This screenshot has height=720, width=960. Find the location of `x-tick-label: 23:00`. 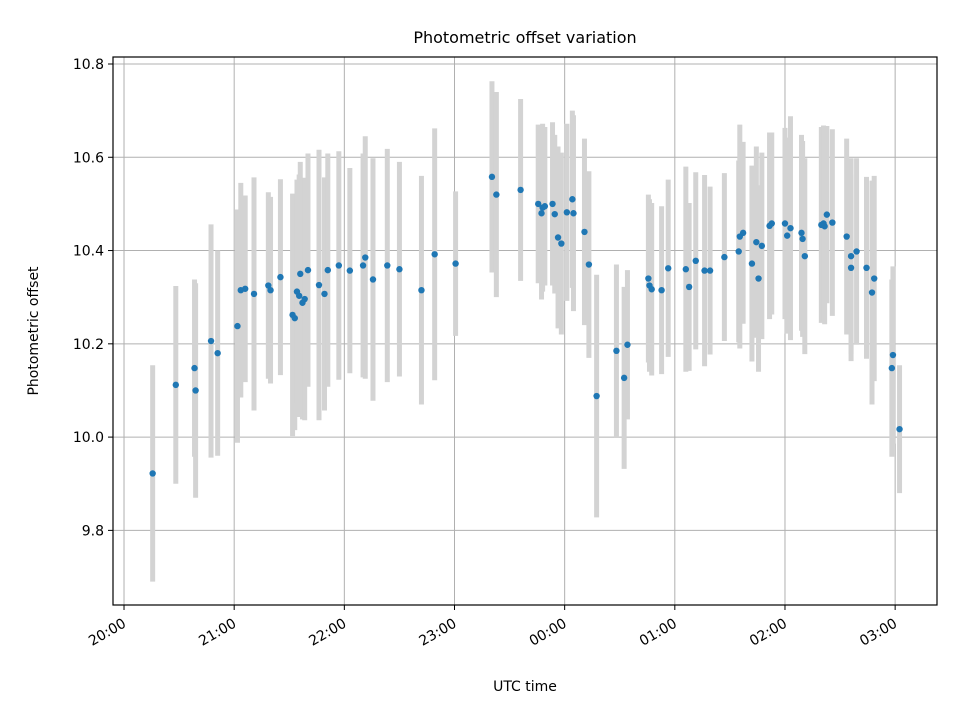

x-tick-label: 23:00 is located at coordinates (438, 633).